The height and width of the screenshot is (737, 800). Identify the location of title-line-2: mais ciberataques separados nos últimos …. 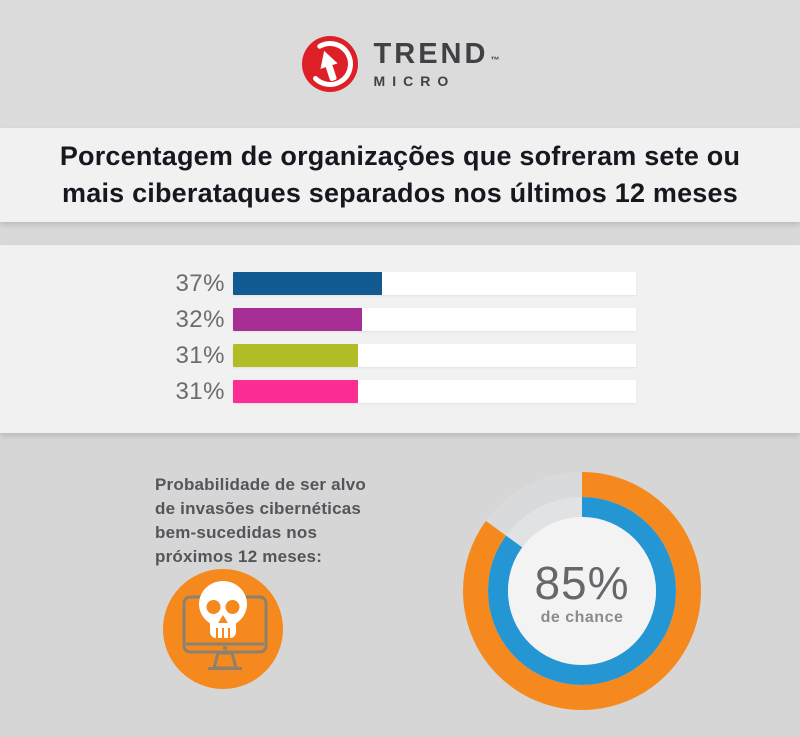
(400, 193).